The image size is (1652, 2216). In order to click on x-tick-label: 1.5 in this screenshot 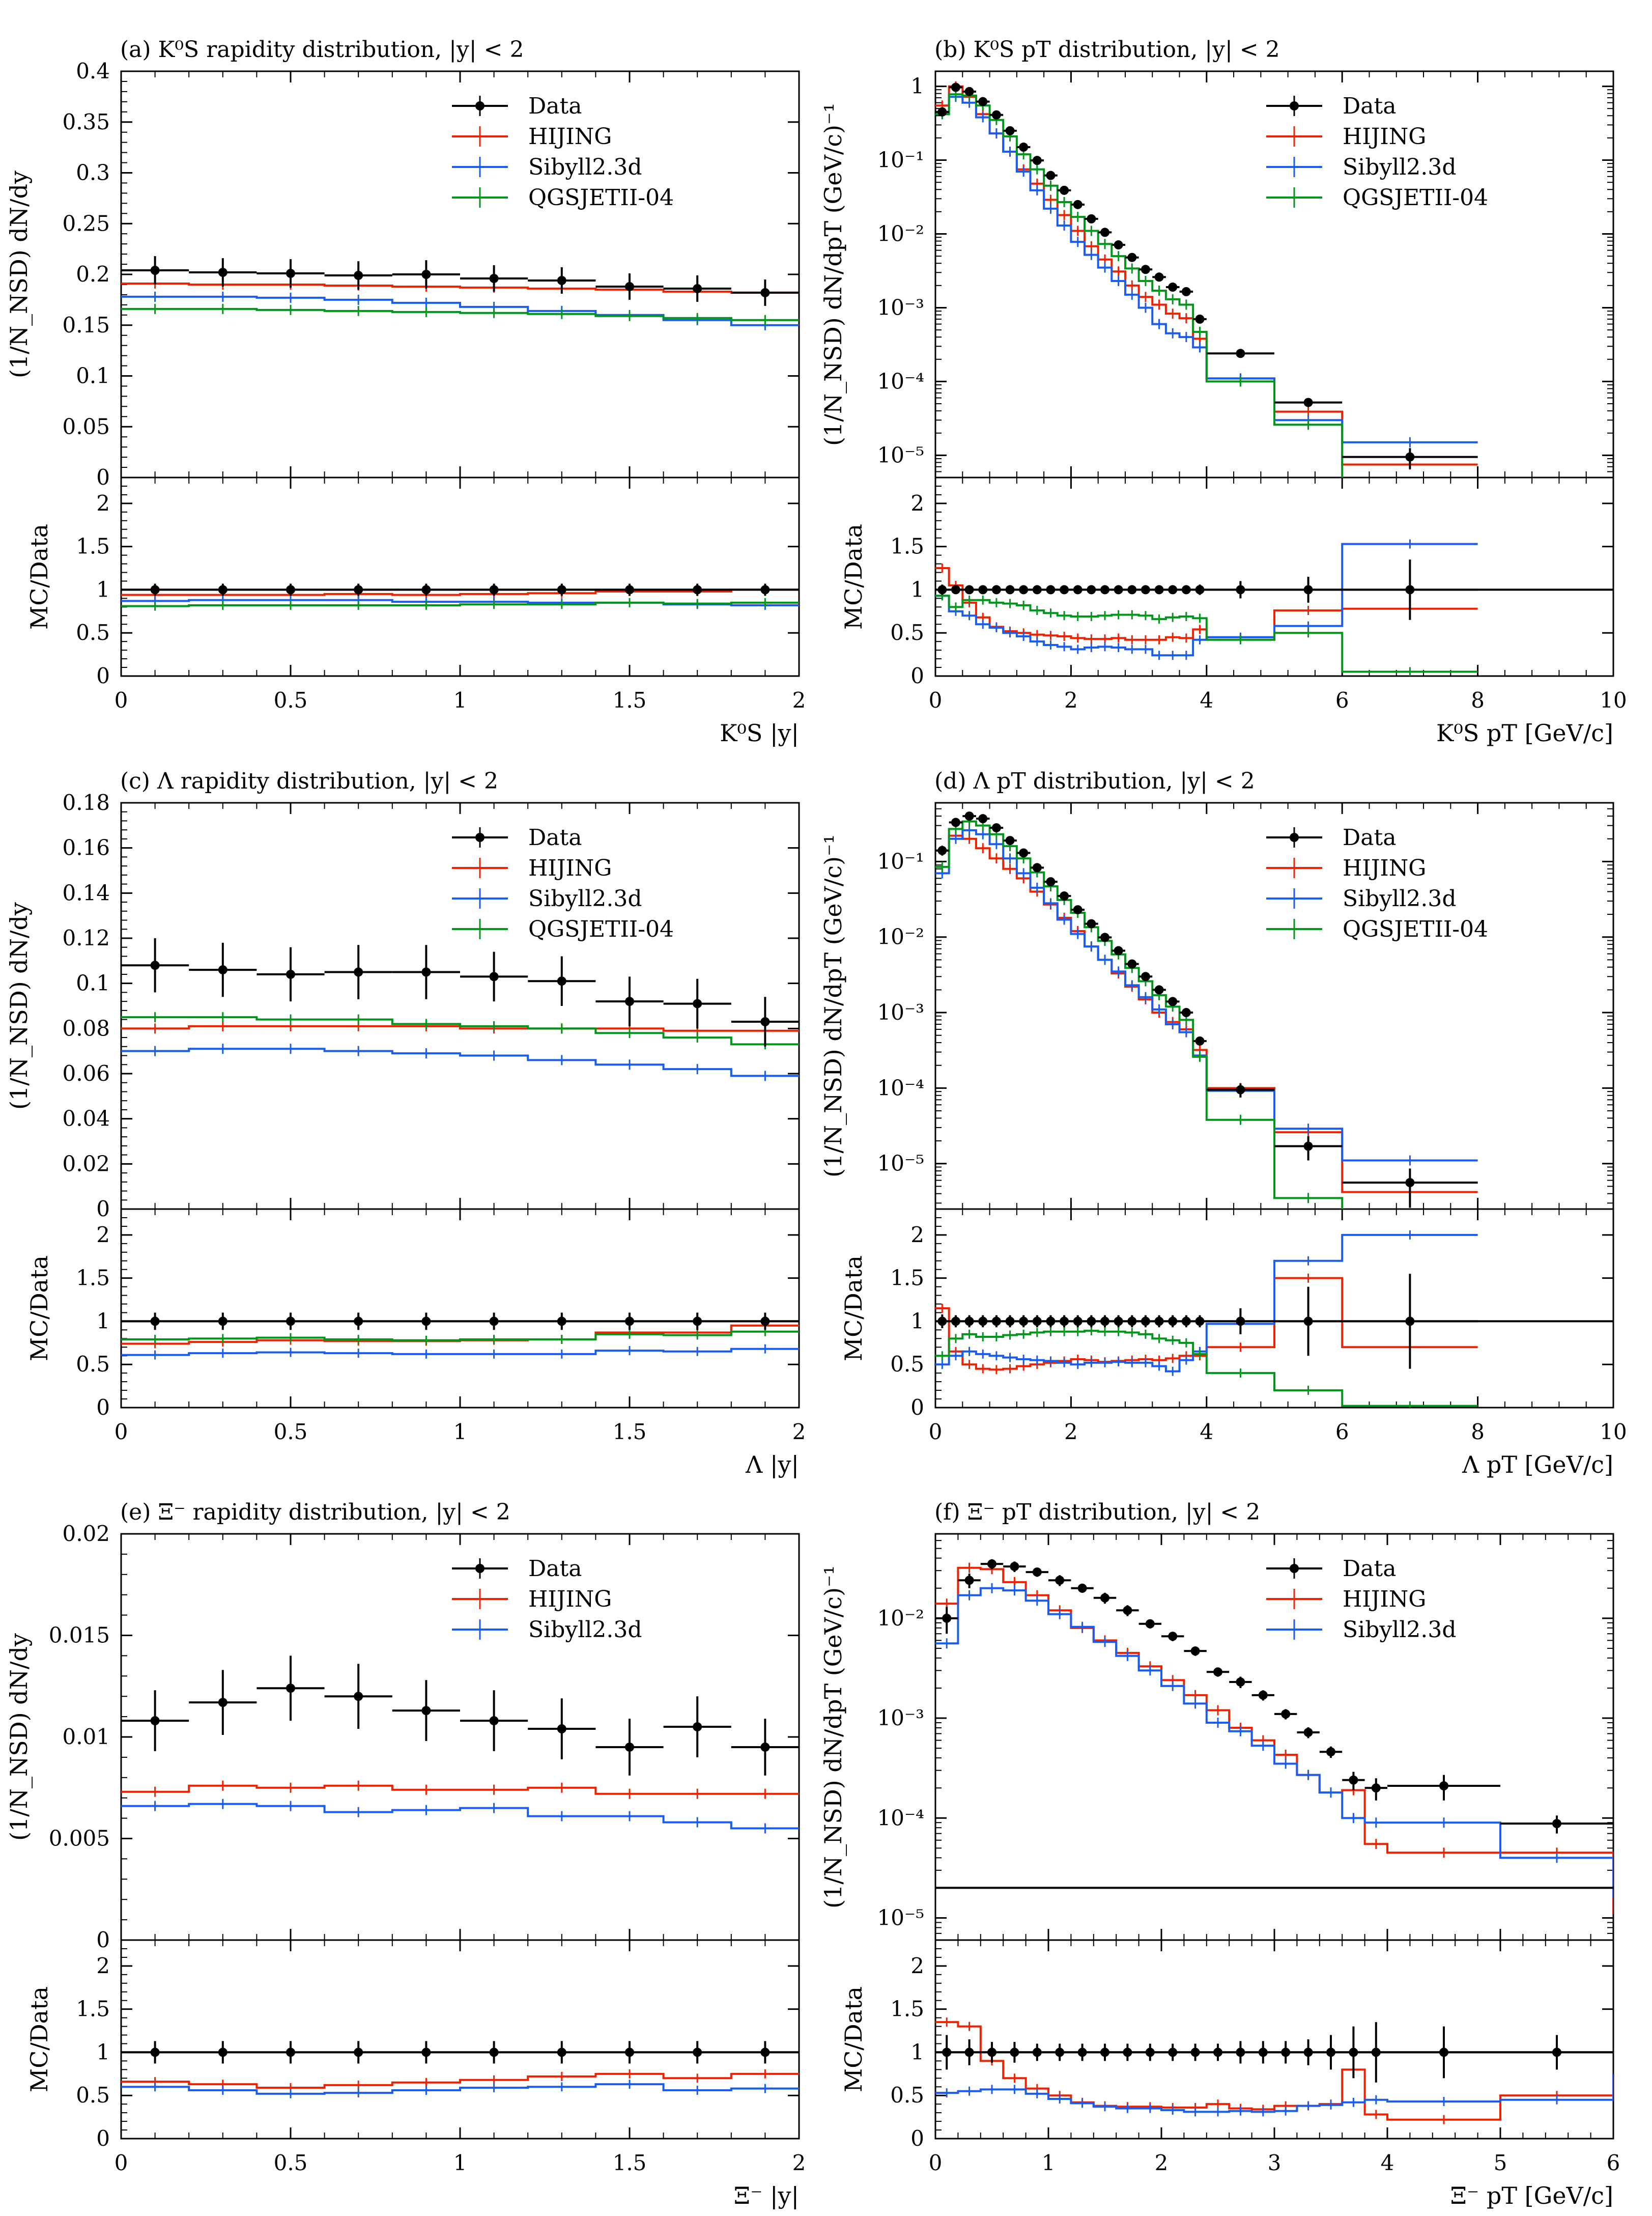, I will do `click(630, 1432)`.